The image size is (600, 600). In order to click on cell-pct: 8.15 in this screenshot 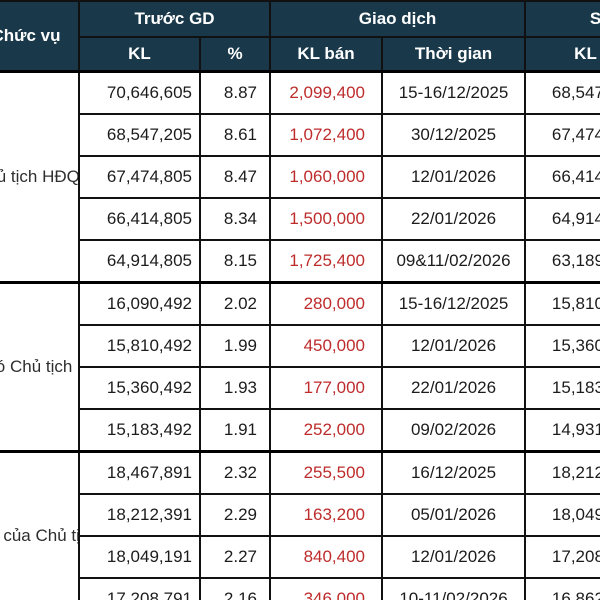, I will do `click(235, 261)`.